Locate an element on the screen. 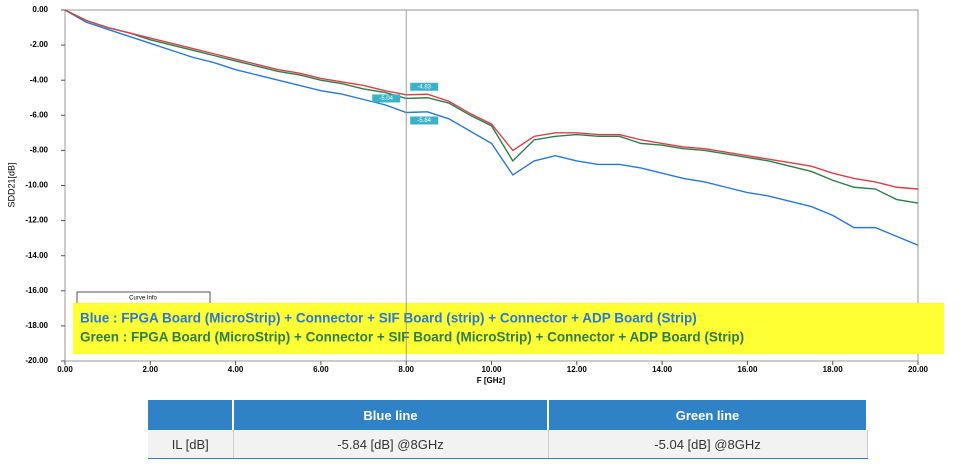 This screenshot has height=466, width=961. marker-label: -4.83 is located at coordinates (424, 87).